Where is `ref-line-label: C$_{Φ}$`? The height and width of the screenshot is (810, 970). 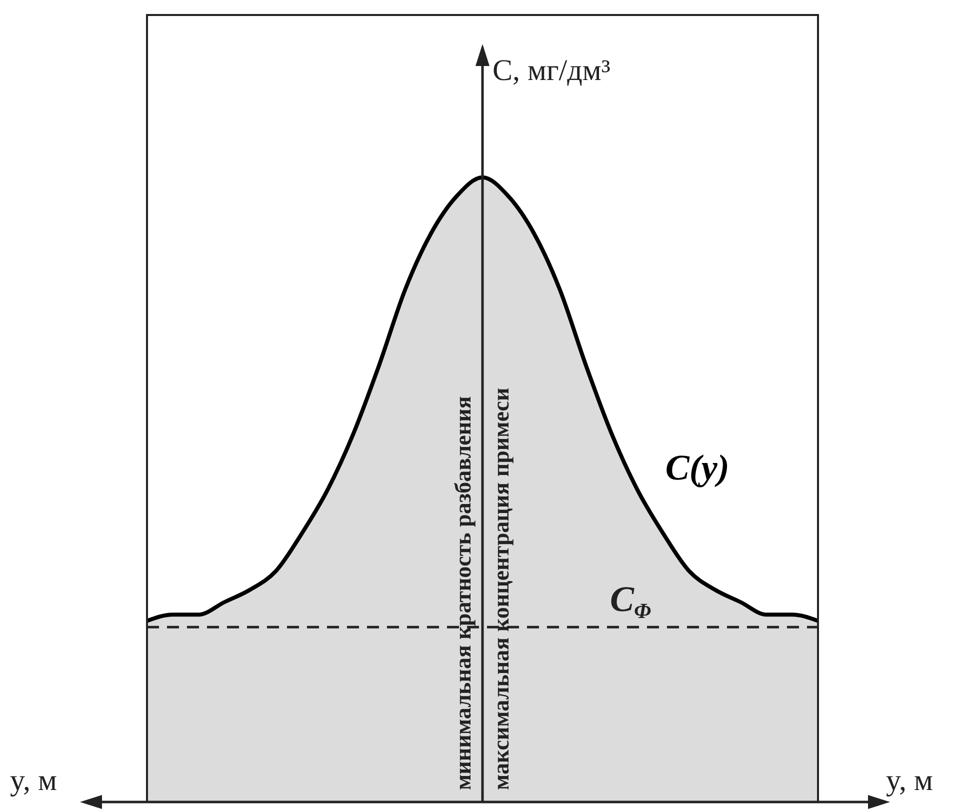
ref-line-label: C$_{Φ}$ is located at coordinates (631, 601).